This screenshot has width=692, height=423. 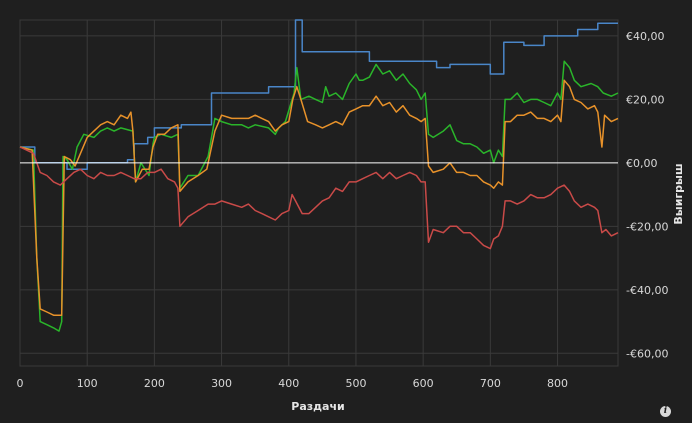 I want to click on info-icon: i, so click(x=665, y=411).